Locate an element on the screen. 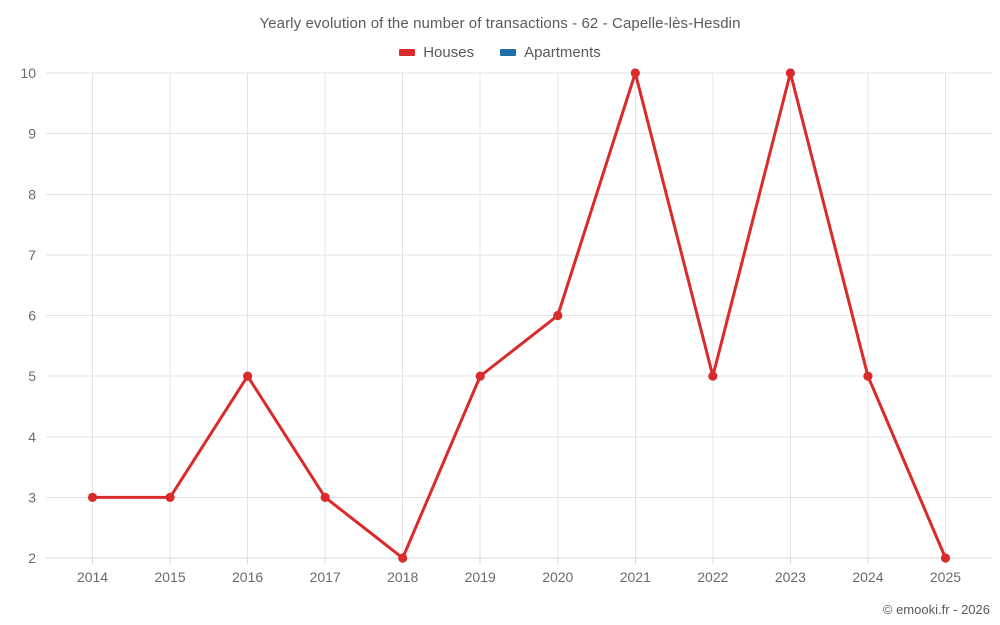  chart-legend: Houses Apartments is located at coordinates (500, 52).